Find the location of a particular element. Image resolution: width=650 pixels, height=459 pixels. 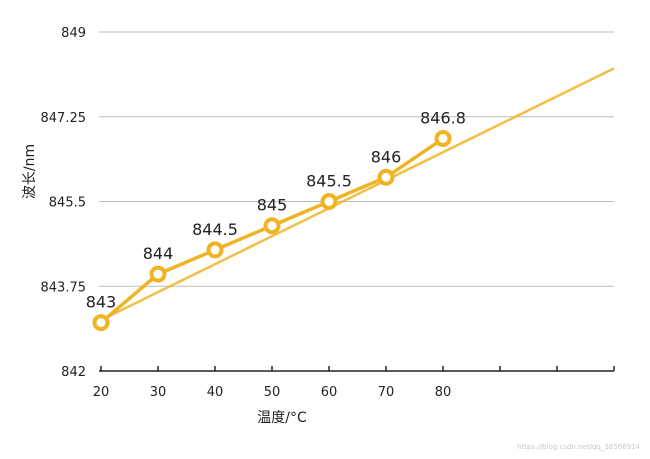

y-tick-label: 847.25 is located at coordinates (64, 118).